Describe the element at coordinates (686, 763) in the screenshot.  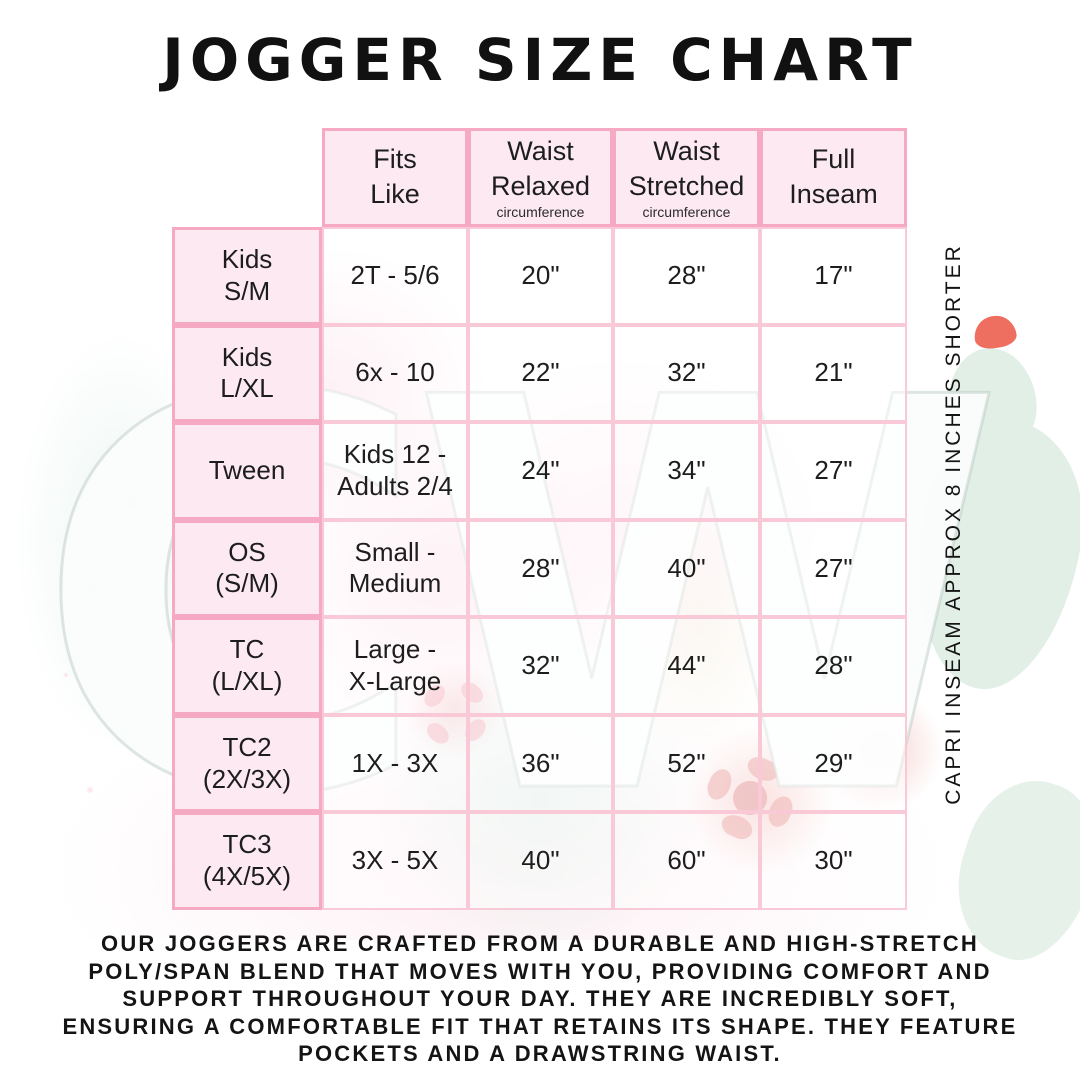
I see `waist-stretched-cell: 52"` at that location.